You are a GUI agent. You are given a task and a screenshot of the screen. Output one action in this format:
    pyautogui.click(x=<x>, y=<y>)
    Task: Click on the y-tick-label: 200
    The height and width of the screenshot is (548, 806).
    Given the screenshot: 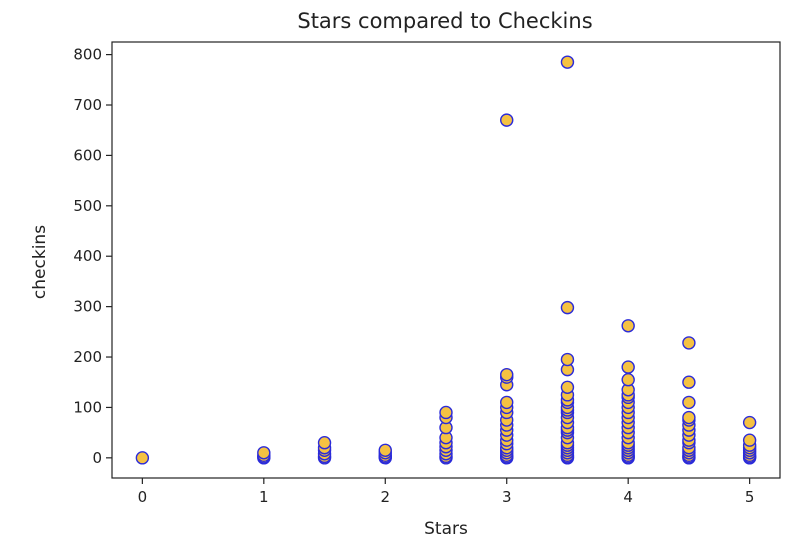 What is the action you would take?
    pyautogui.click(x=87, y=357)
    